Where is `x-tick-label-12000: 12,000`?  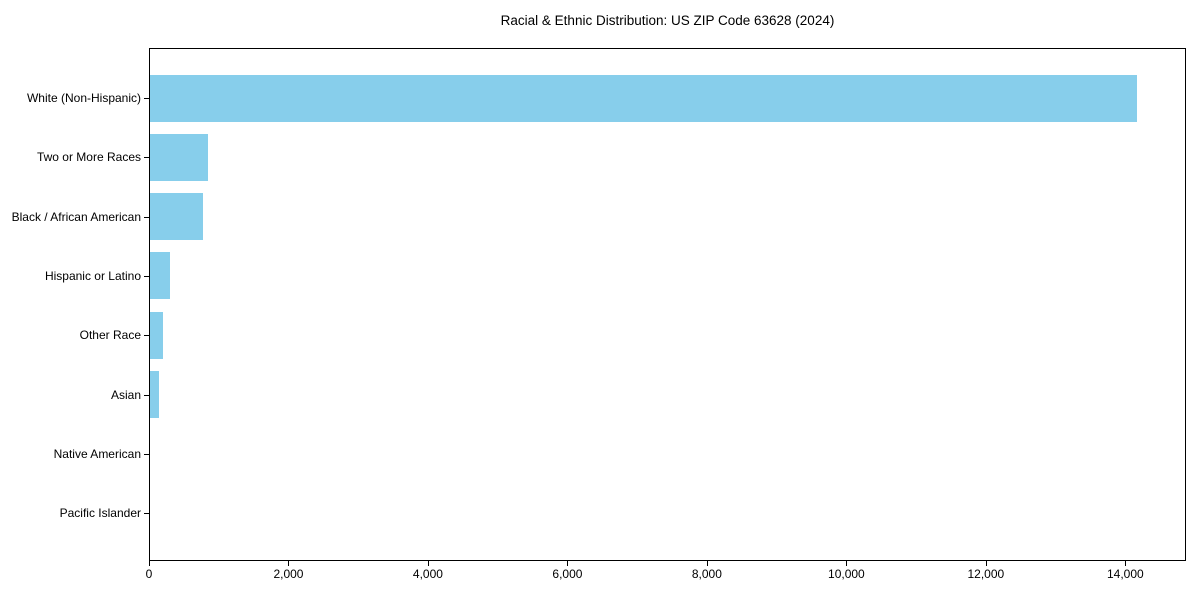 x-tick-label-12000: 12,000 is located at coordinates (986, 574).